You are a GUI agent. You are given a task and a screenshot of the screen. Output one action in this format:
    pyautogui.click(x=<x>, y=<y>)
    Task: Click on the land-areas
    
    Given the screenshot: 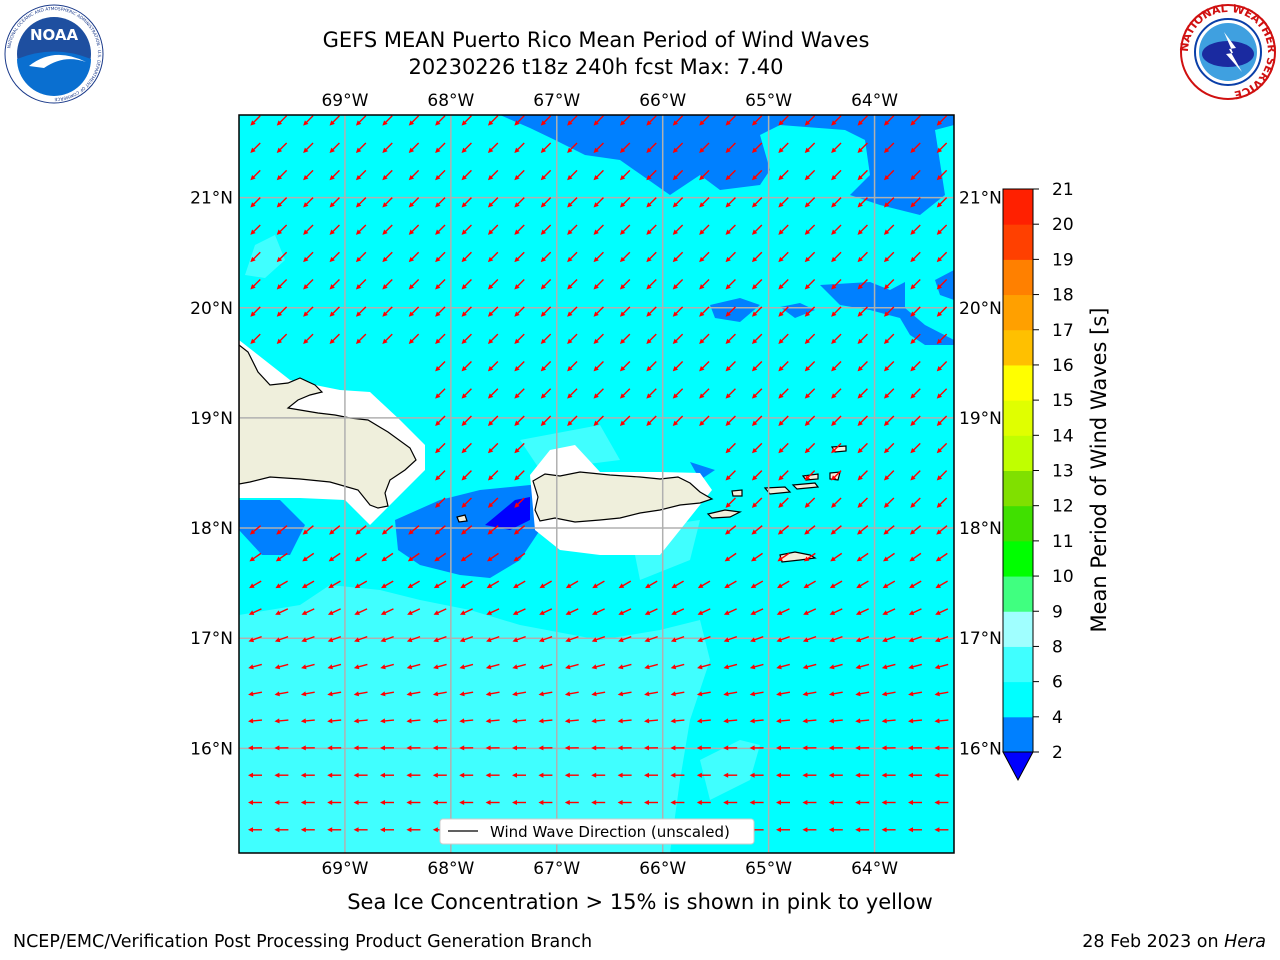 What is the action you would take?
    pyautogui.click(x=543, y=453)
    